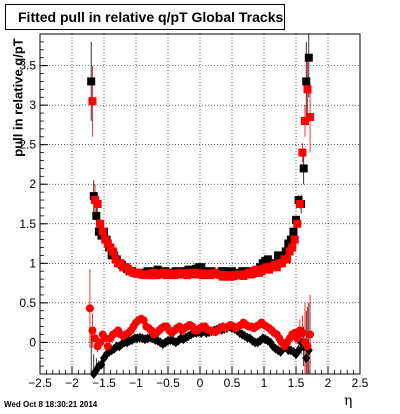 This screenshot has width=400, height=414. I want to click on y-tick-label: 0, so click(32, 342).